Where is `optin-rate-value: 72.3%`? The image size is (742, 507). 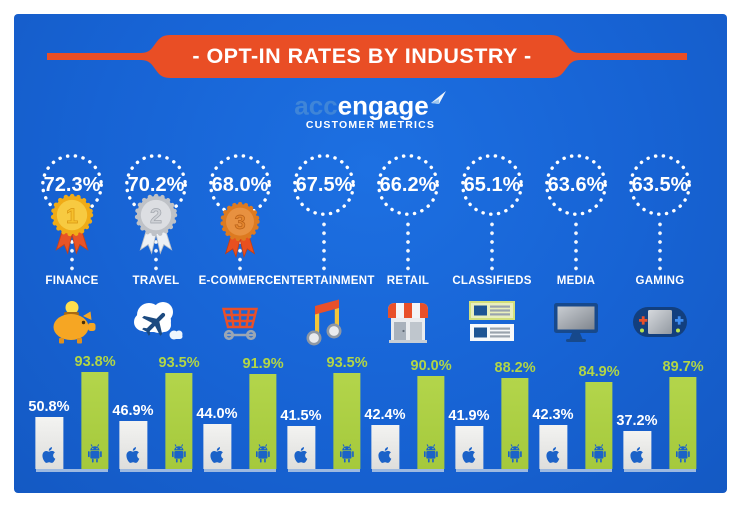 optin-rate-value: 72.3% is located at coordinates (72, 184).